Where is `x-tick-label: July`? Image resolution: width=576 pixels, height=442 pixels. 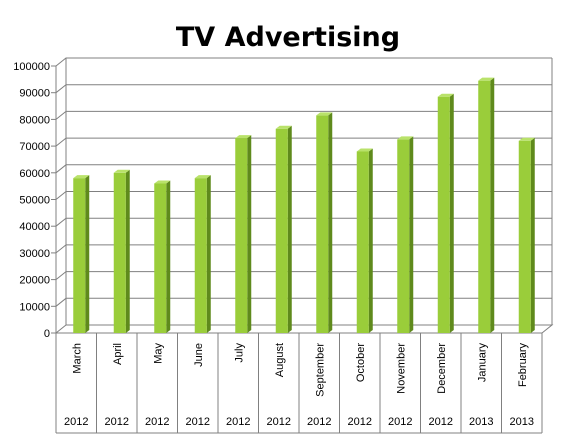
x-tick-label: July is located at coordinates (239, 353).